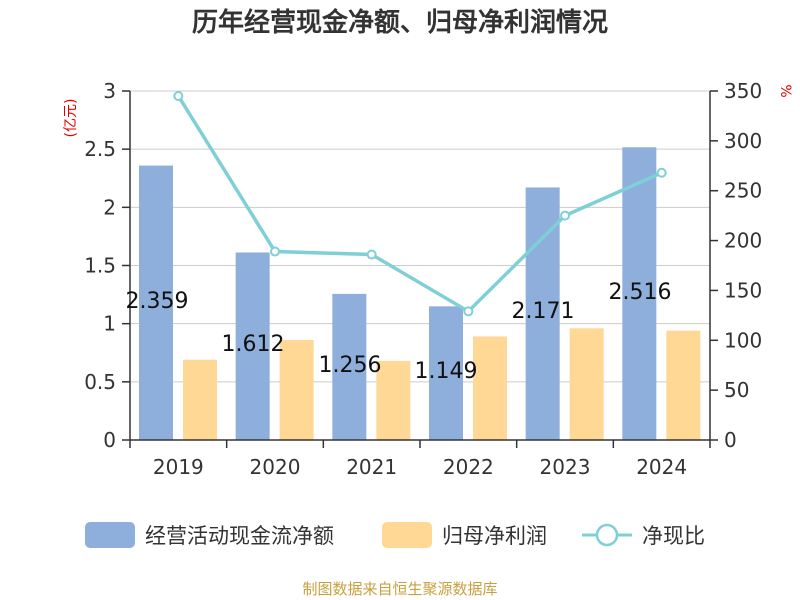  What do you see at coordinates (743, 191) in the screenshot?
I see `right-tick-label: 250` at bounding box center [743, 191].